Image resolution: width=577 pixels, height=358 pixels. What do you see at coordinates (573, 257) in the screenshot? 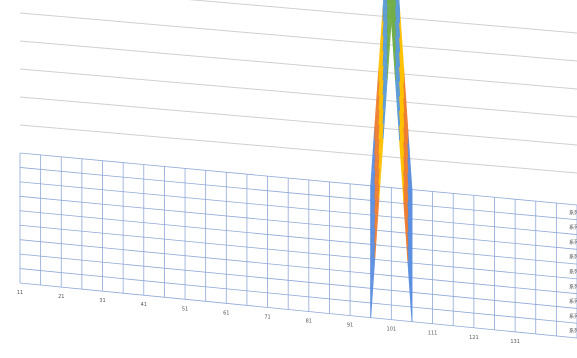
I see `series-label: 系列6` at bounding box center [573, 257].